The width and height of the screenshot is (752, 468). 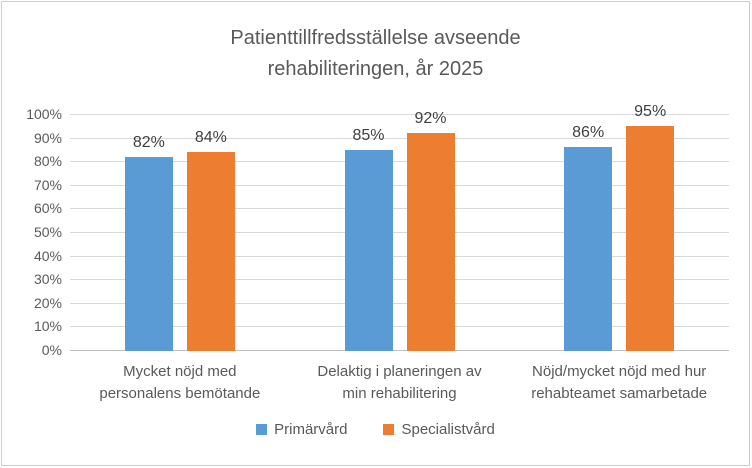 I want to click on y-tick-label: 40%, so click(x=47, y=256).